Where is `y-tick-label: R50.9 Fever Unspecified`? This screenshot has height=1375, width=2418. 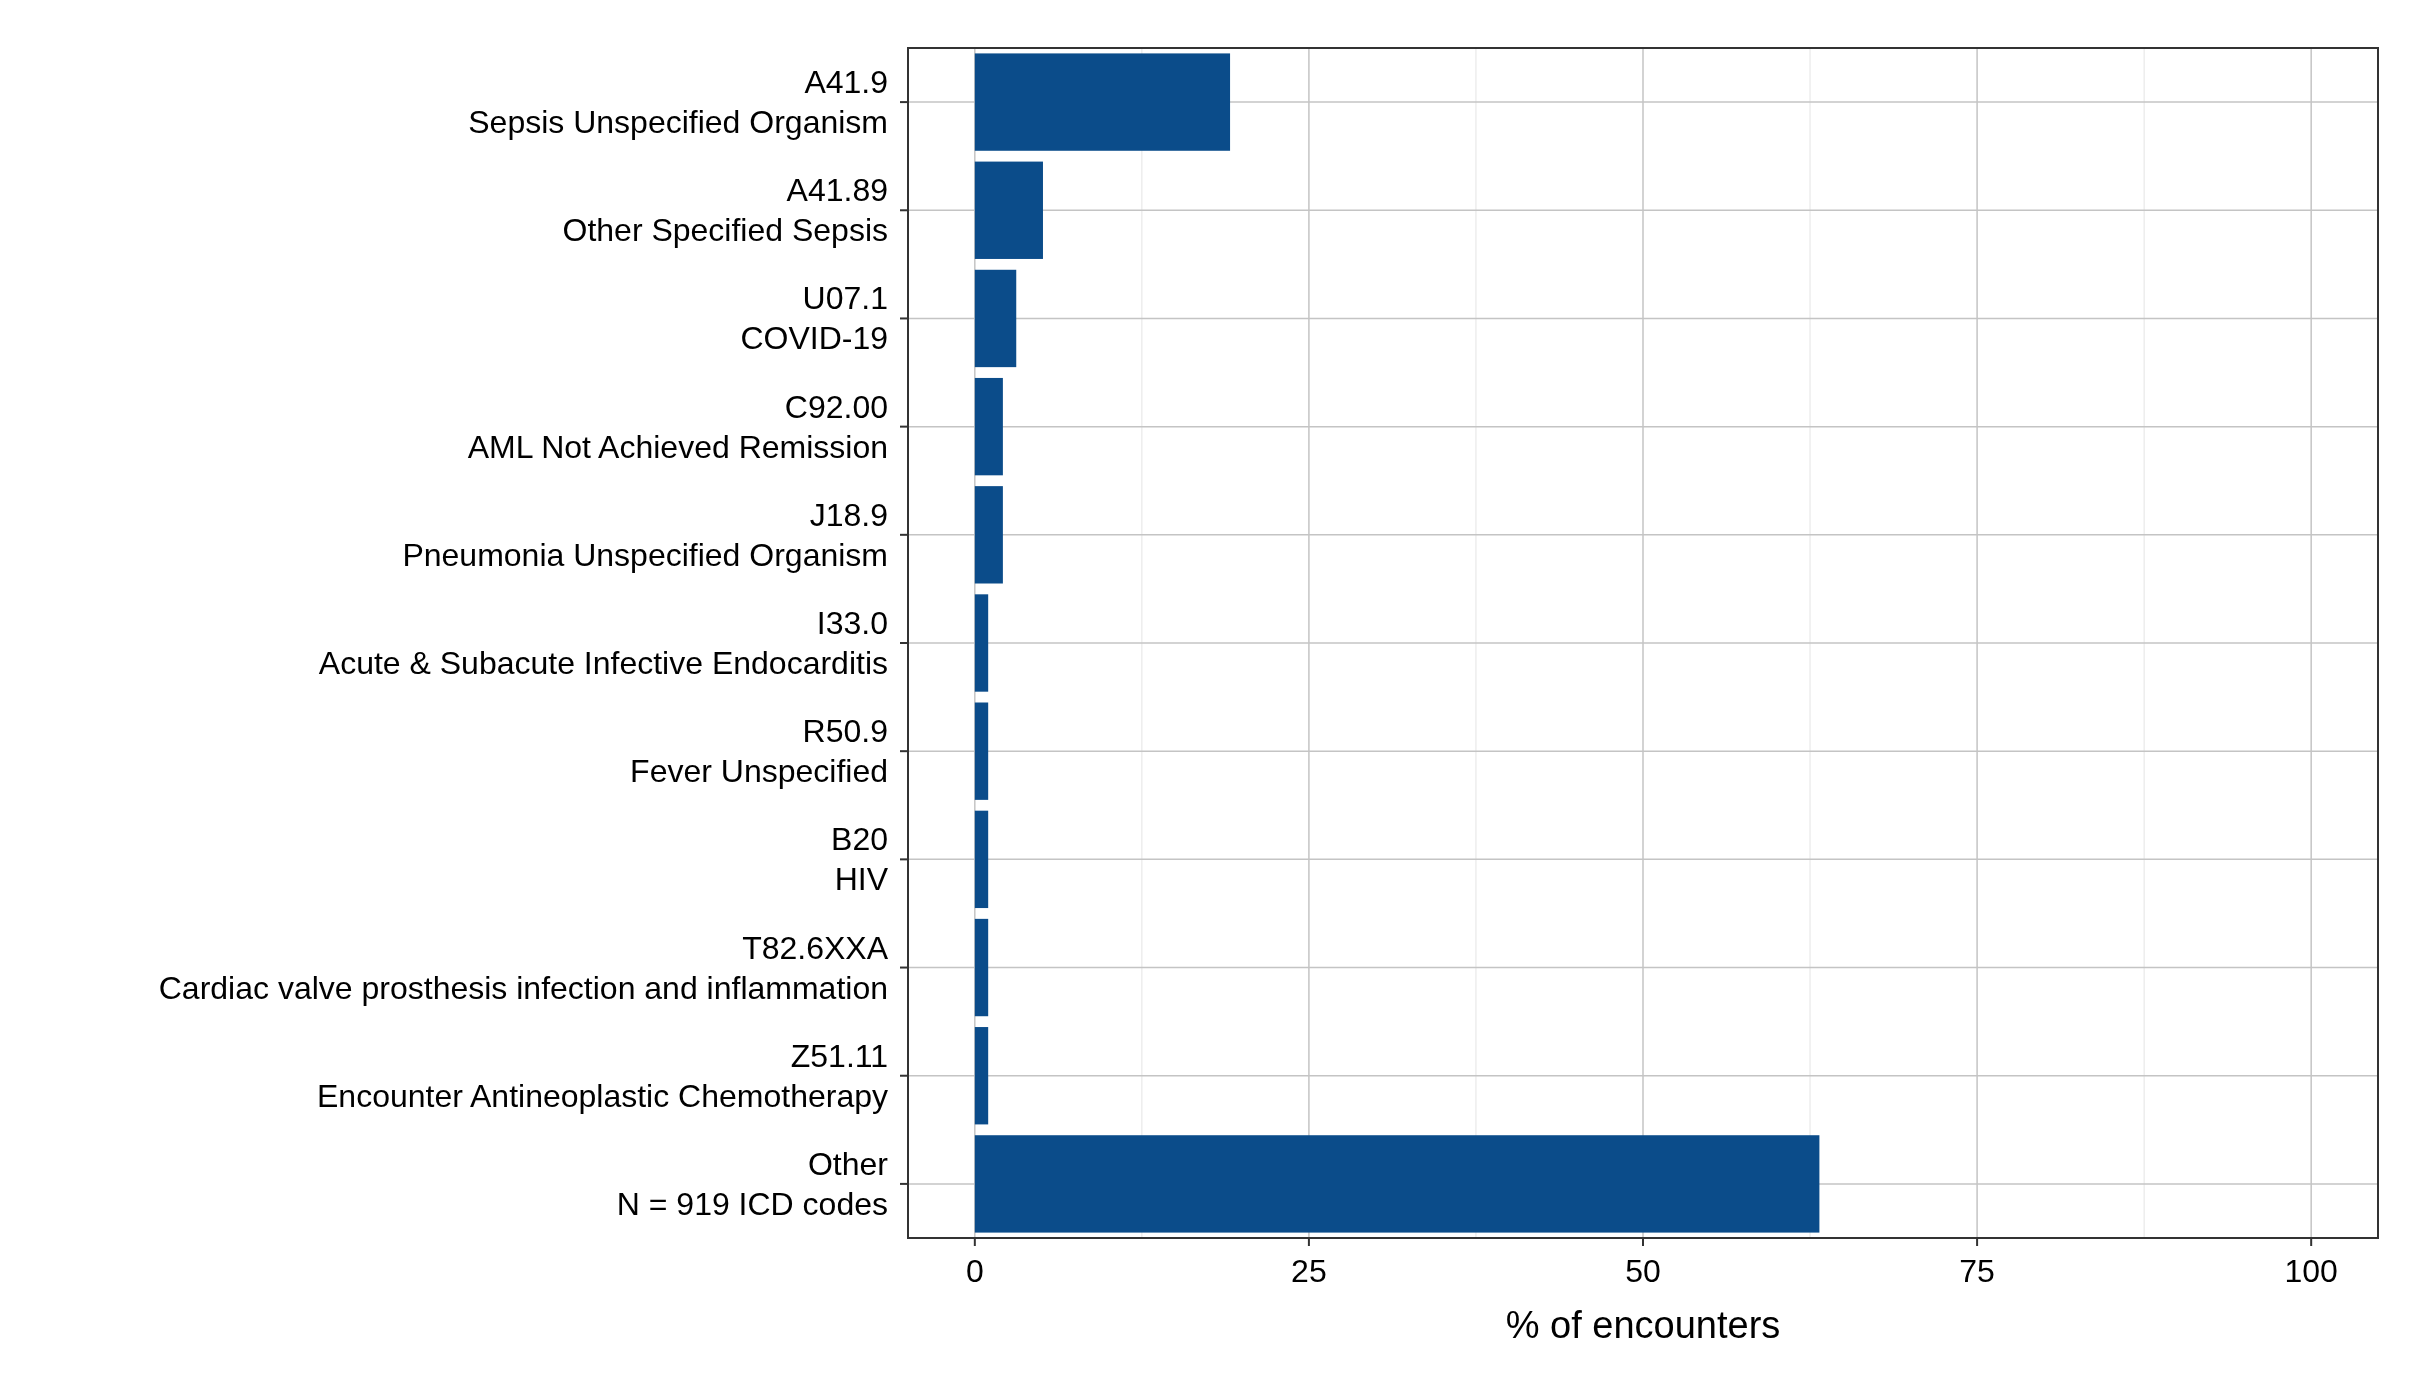
y-tick-label: R50.9 Fever Unspecified is located at coordinates (759, 751).